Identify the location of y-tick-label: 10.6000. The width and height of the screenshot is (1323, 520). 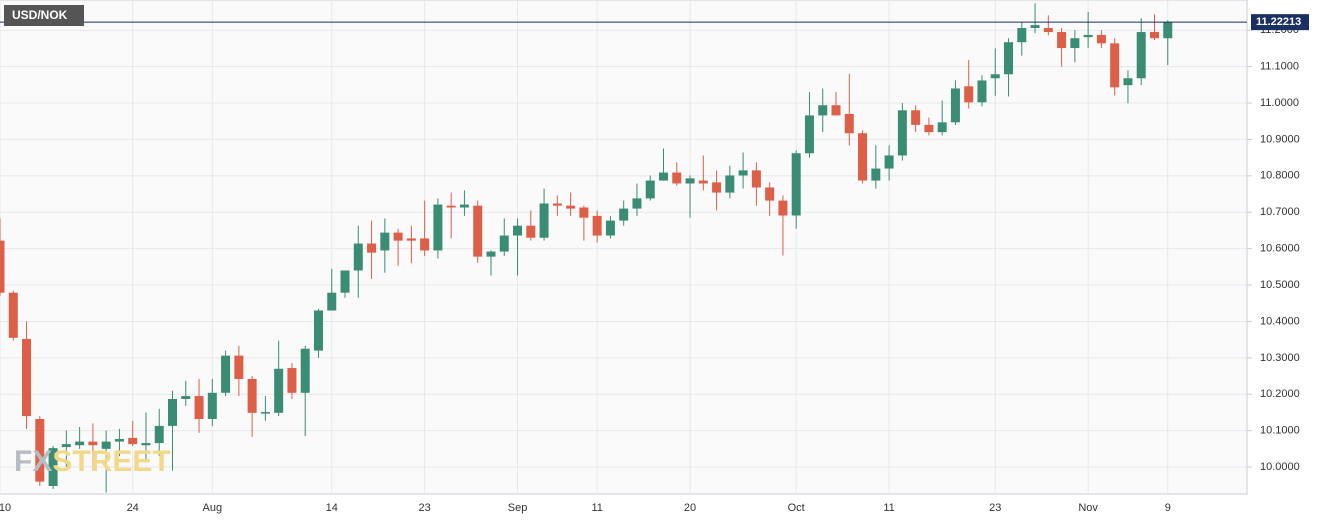
(1280, 249).